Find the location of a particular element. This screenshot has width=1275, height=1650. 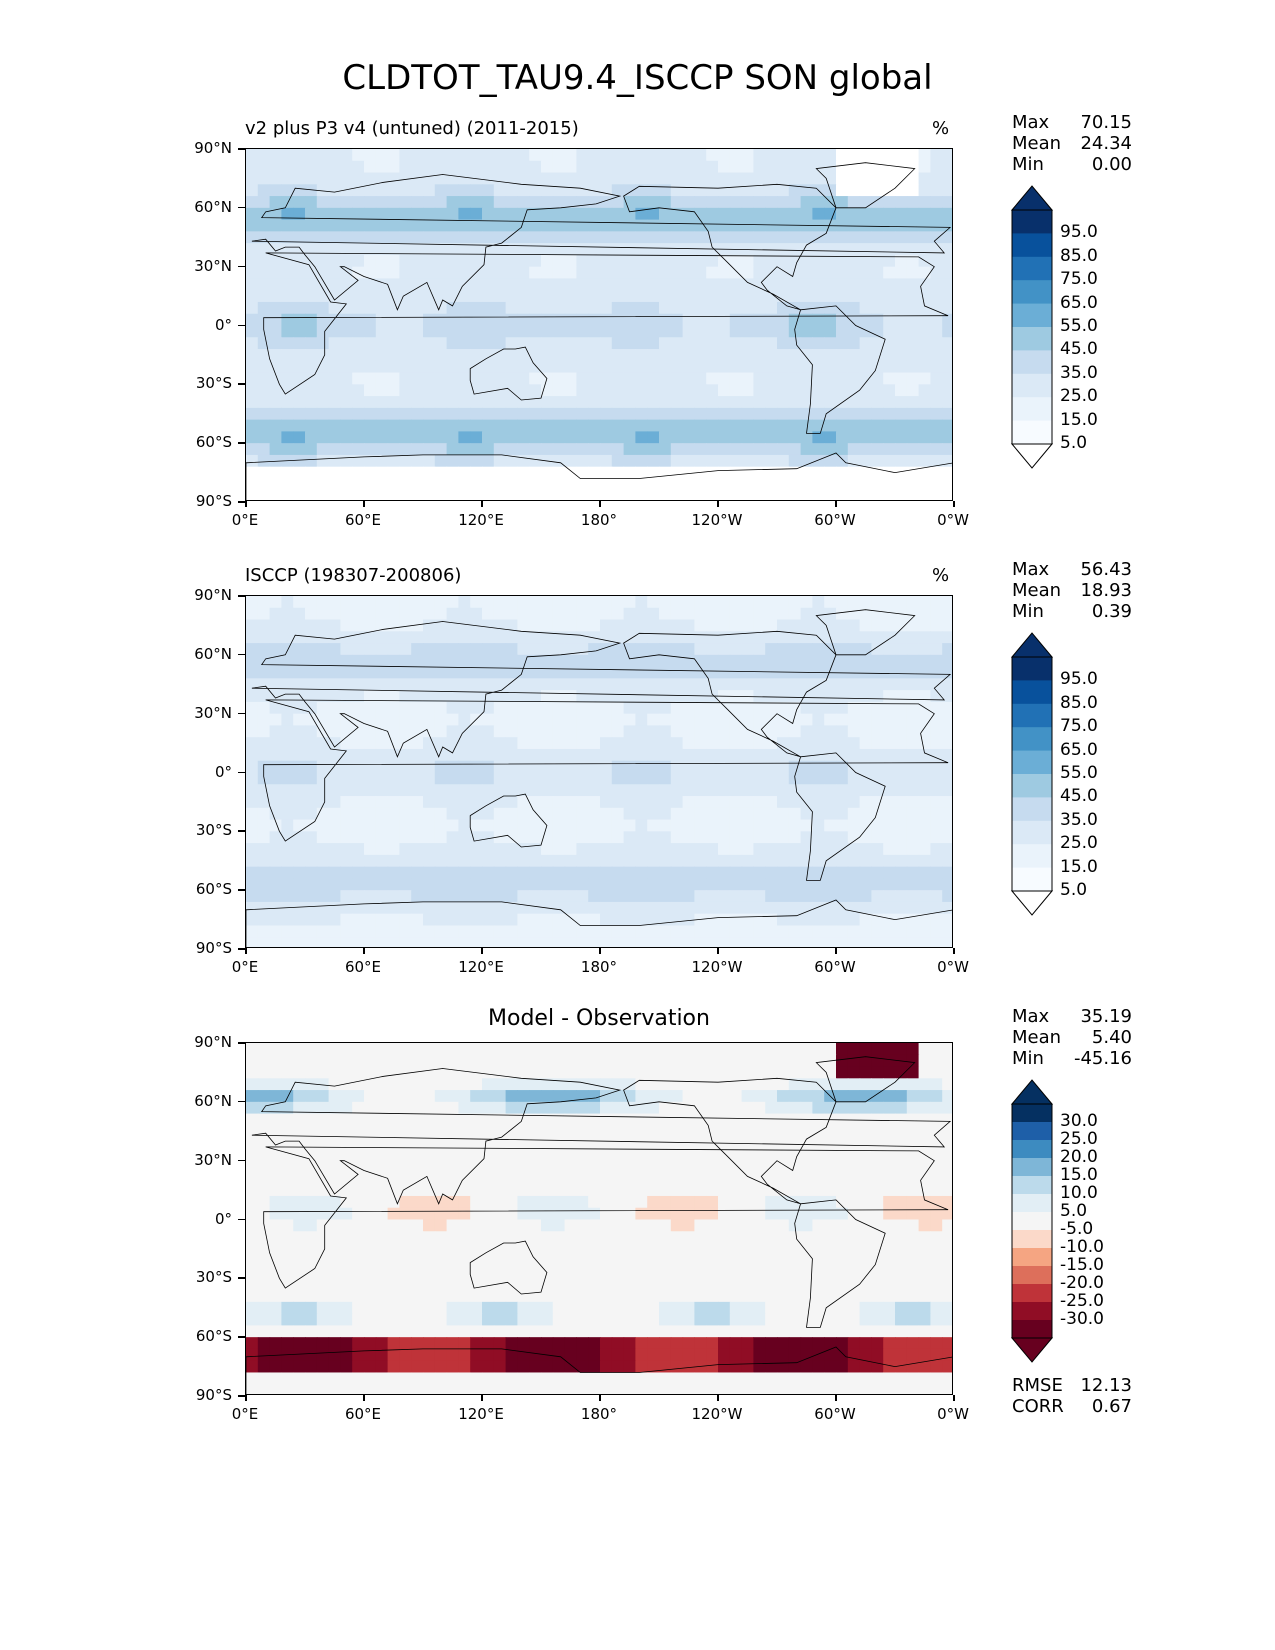

colorbar-label: -10.0 is located at coordinates (1082, 1247).